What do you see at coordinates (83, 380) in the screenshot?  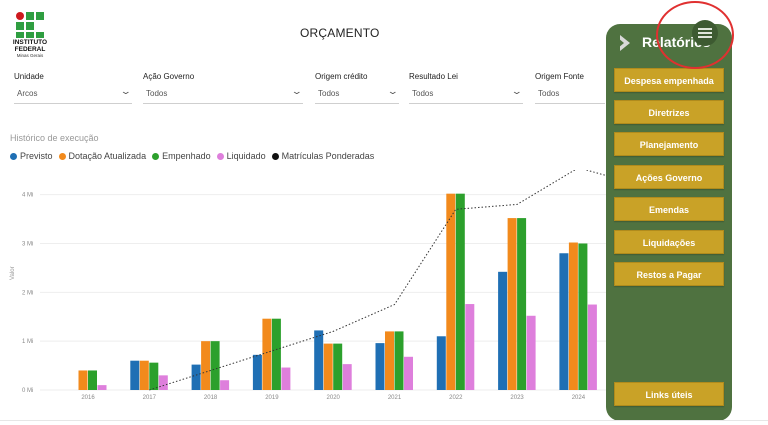 I see `bar-dota-o-atualizada-2016` at bounding box center [83, 380].